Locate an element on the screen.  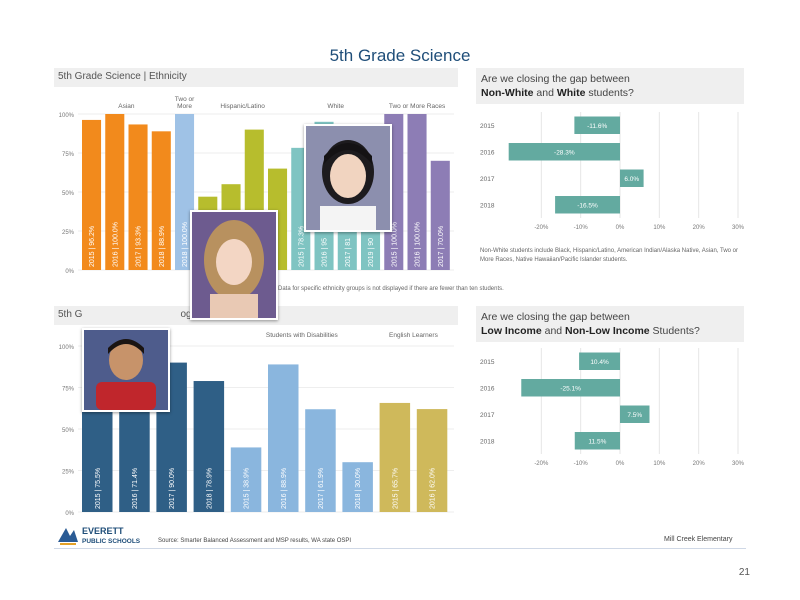
footer-divider is located at coordinates (400, 548).